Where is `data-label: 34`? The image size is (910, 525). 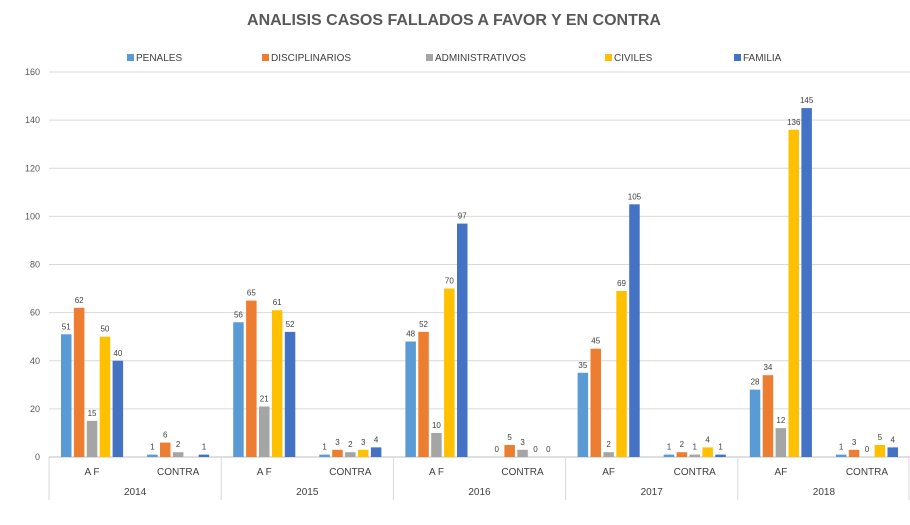
data-label: 34 is located at coordinates (767, 367).